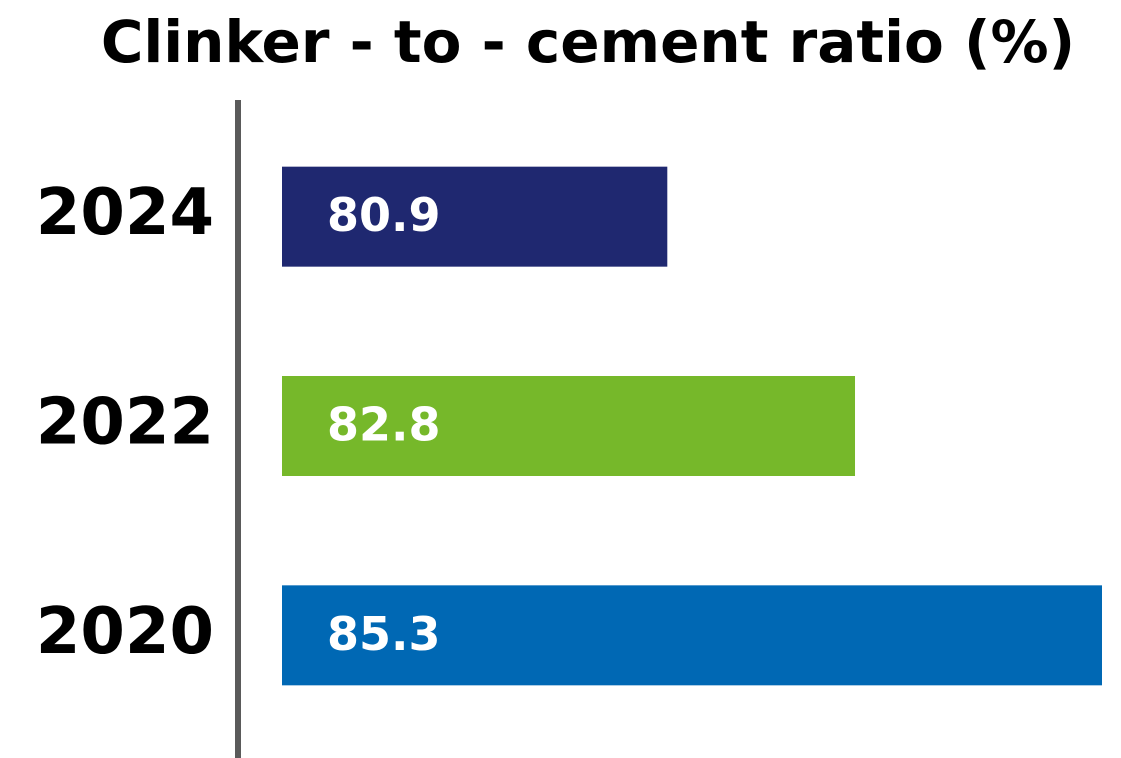  What do you see at coordinates (125, 423) in the screenshot?
I see `category-label: 2022` at bounding box center [125, 423].